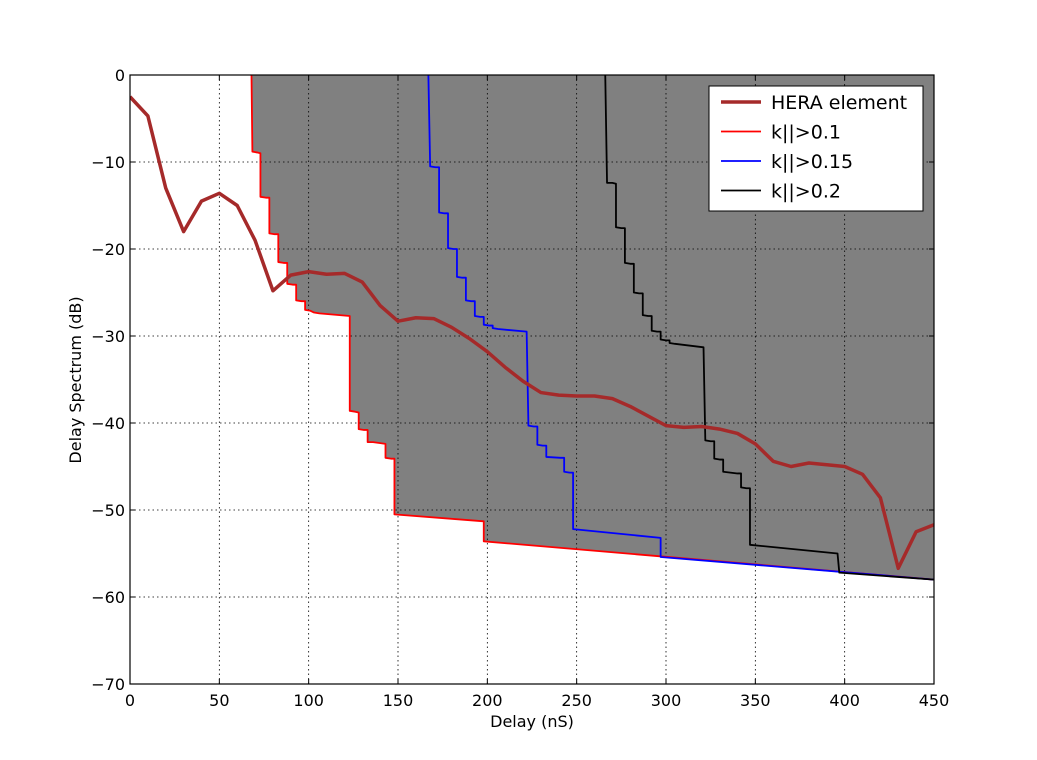 The width and height of the screenshot is (1037, 760). Describe the element at coordinates (487, 700) in the screenshot. I see `x-tick-label: 200` at that location.